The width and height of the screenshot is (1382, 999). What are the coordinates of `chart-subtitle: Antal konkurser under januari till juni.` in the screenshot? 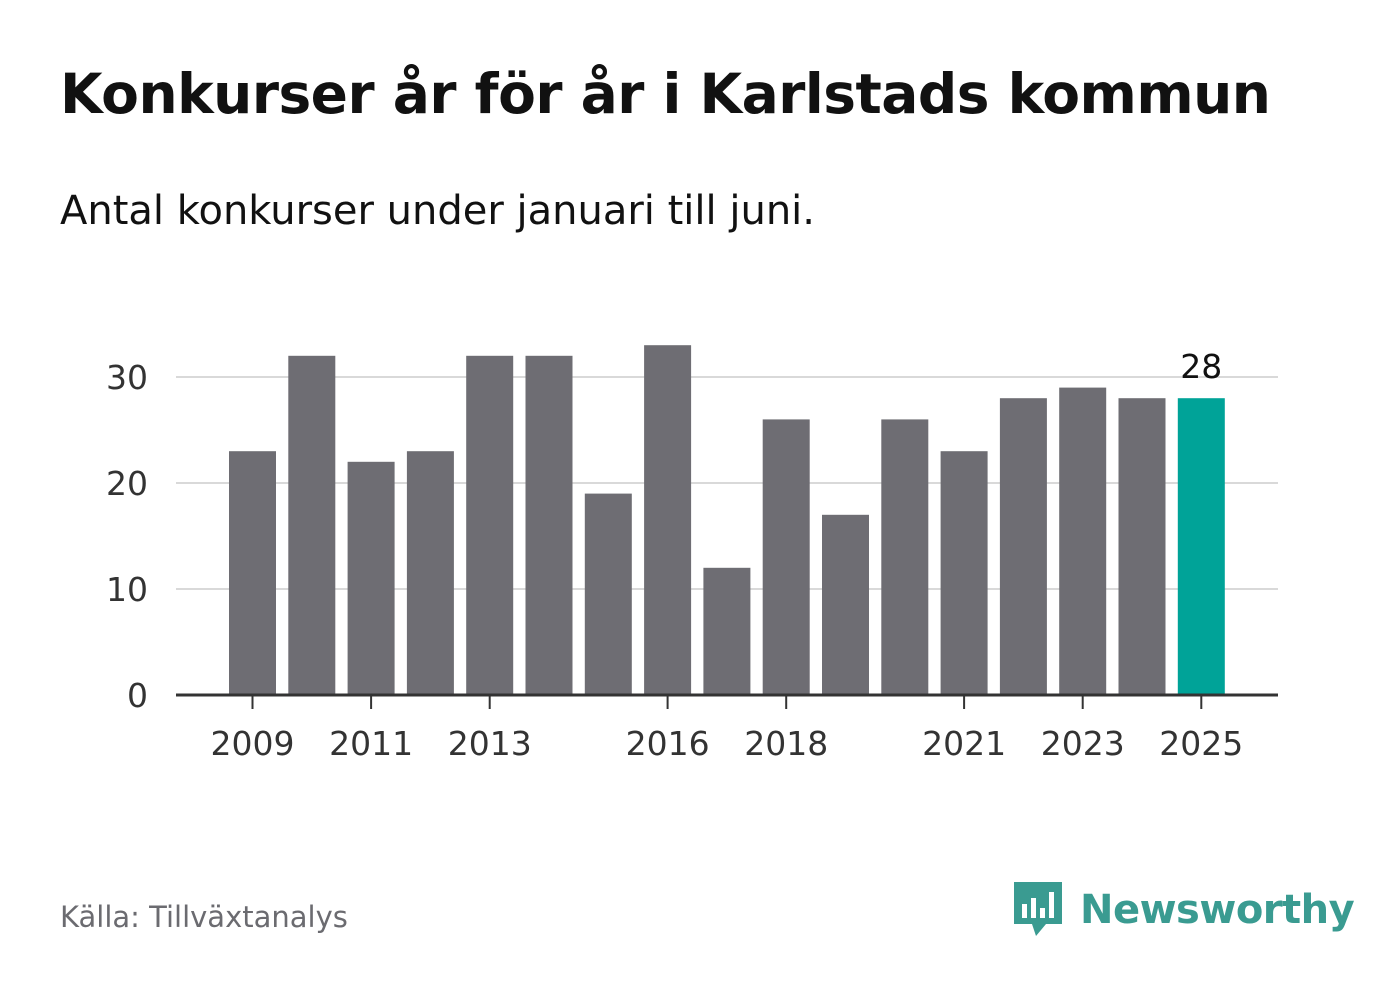 It's located at (437, 211).